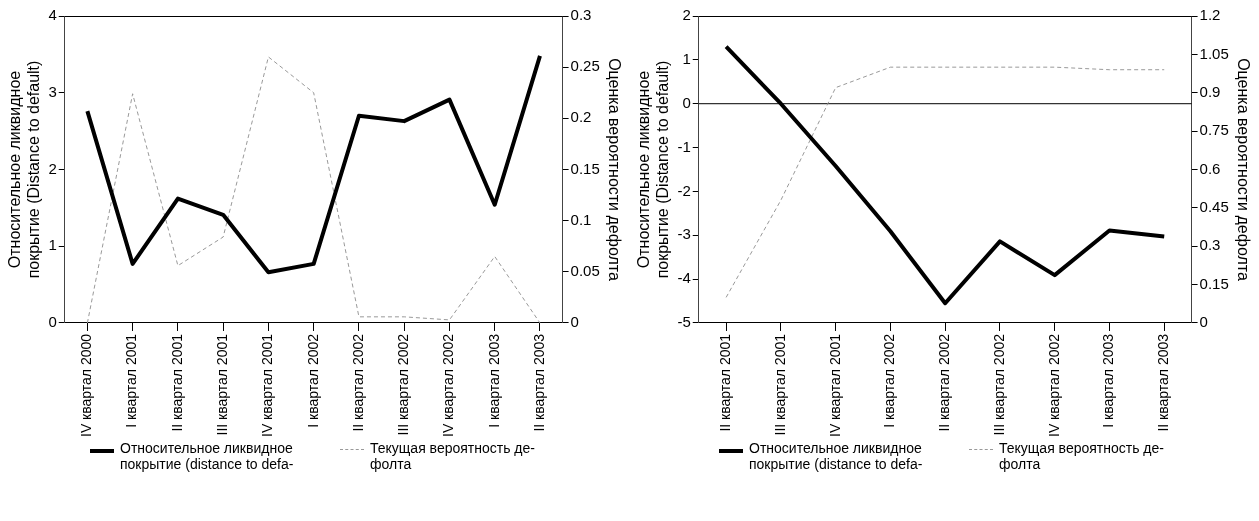 The width and height of the screenshot is (1259, 521). I want to click on y-tick-label: -4, so click(684, 278).